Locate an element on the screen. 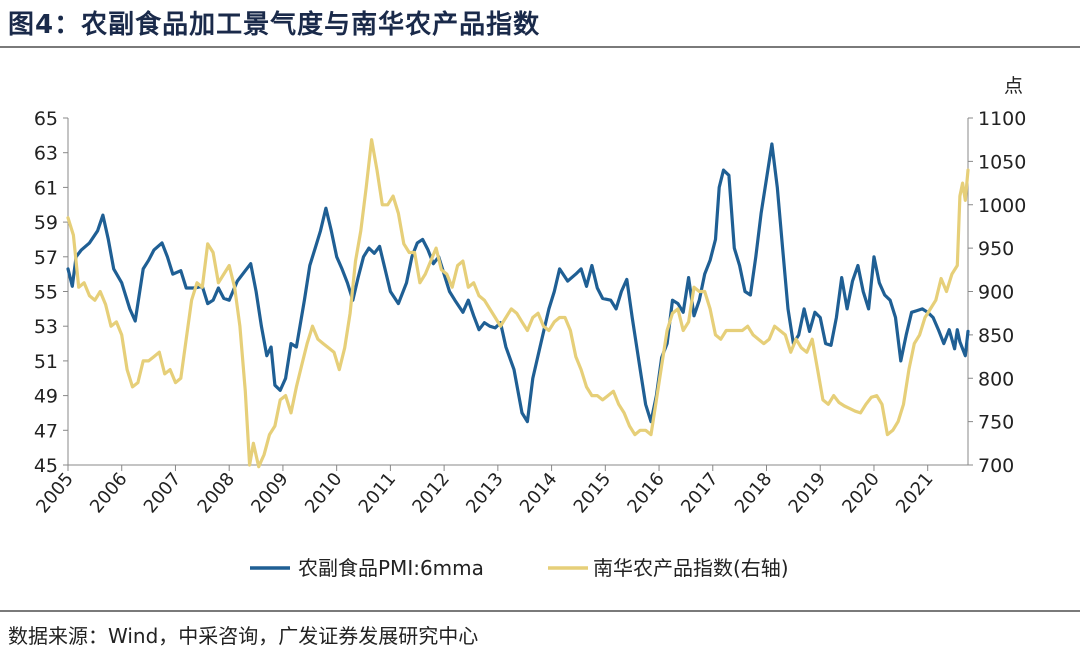 This screenshot has height=655, width=1080. legend-label-nanhua: 南华农产品指数(右轴) is located at coordinates (691, 568).